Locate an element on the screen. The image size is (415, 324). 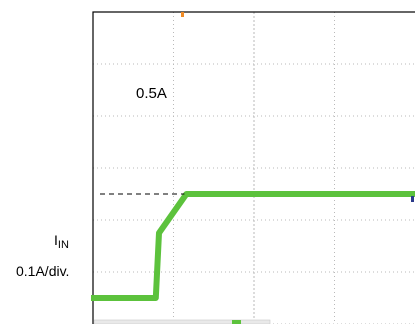
trigger-marker is located at coordinates (182, 14).